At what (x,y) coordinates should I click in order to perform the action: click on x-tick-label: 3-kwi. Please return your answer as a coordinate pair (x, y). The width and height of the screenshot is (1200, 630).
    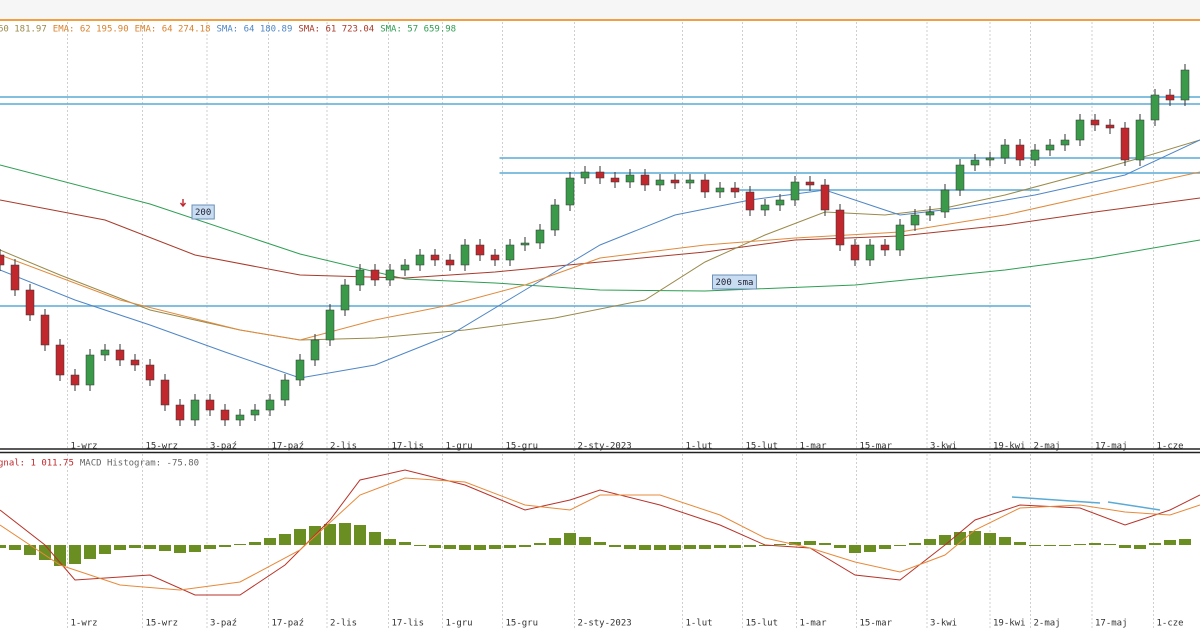
    Looking at the image, I should click on (943, 624).